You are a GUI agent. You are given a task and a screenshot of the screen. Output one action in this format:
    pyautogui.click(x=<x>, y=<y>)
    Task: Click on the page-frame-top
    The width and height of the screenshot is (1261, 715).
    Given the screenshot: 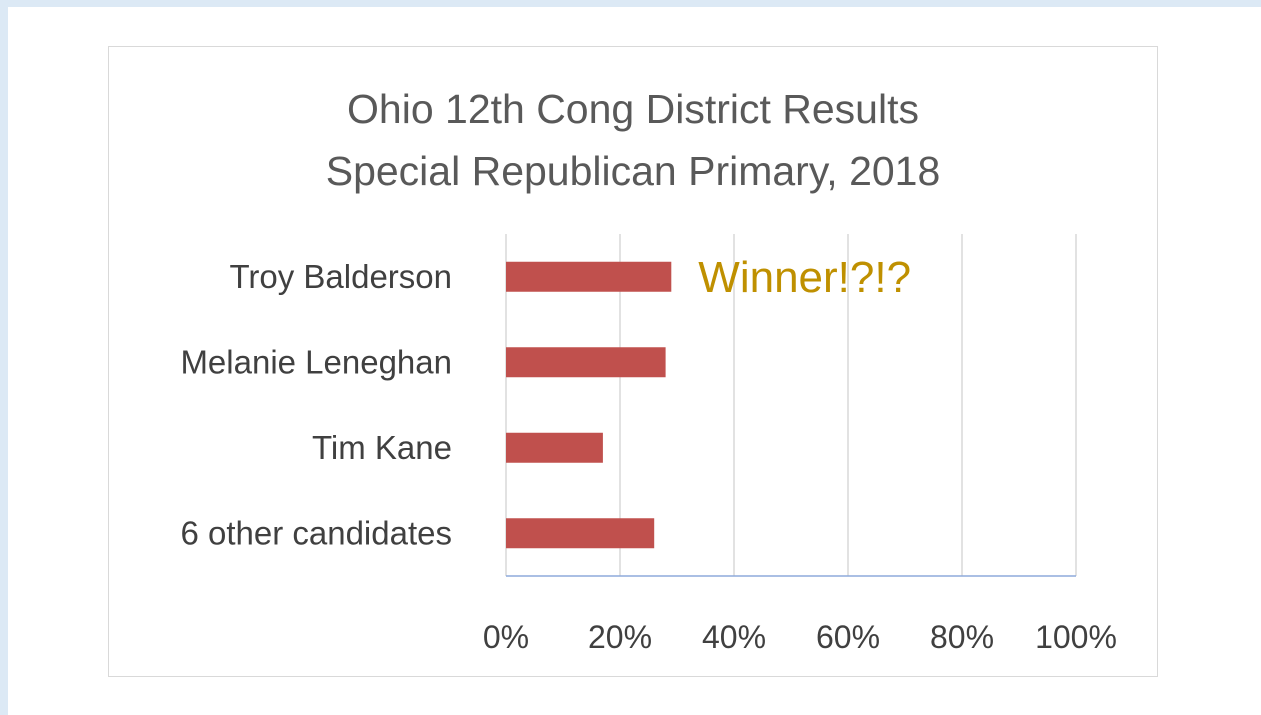 What is the action you would take?
    pyautogui.click(x=630, y=3)
    